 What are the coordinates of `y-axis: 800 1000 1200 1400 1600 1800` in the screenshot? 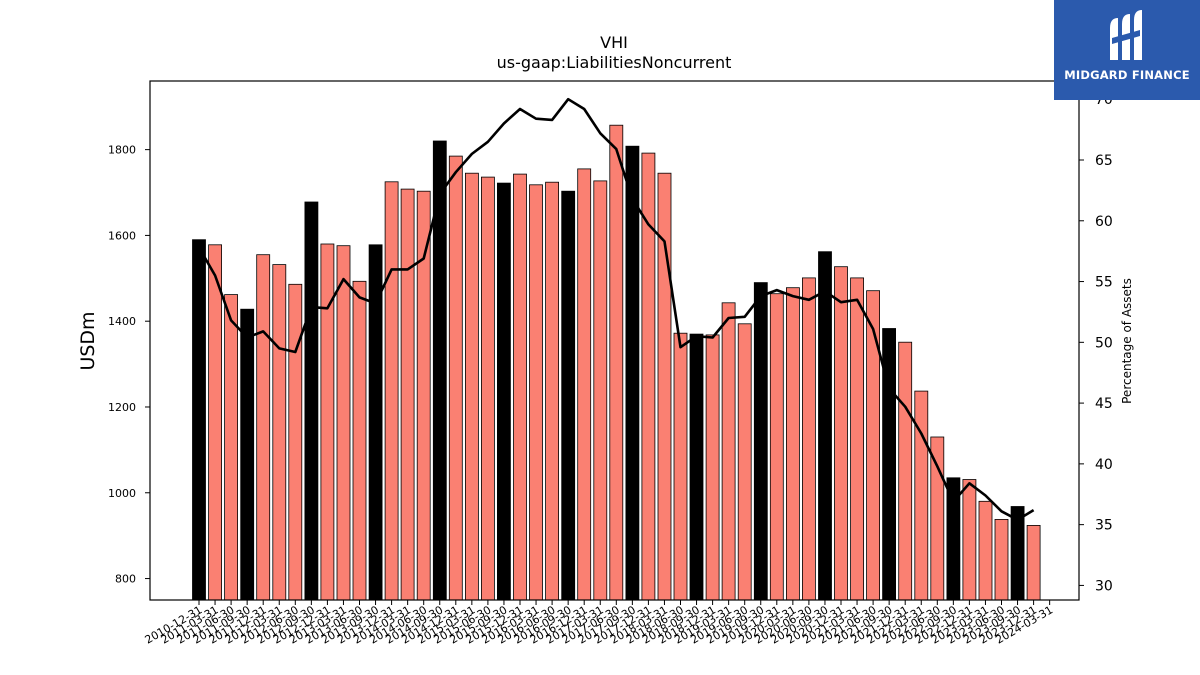 It's located at (129, 365).